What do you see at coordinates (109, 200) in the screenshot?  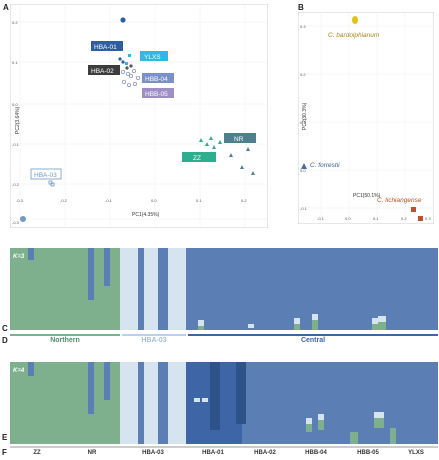 I see `a-xtick-3: -0.1` at bounding box center [109, 200].